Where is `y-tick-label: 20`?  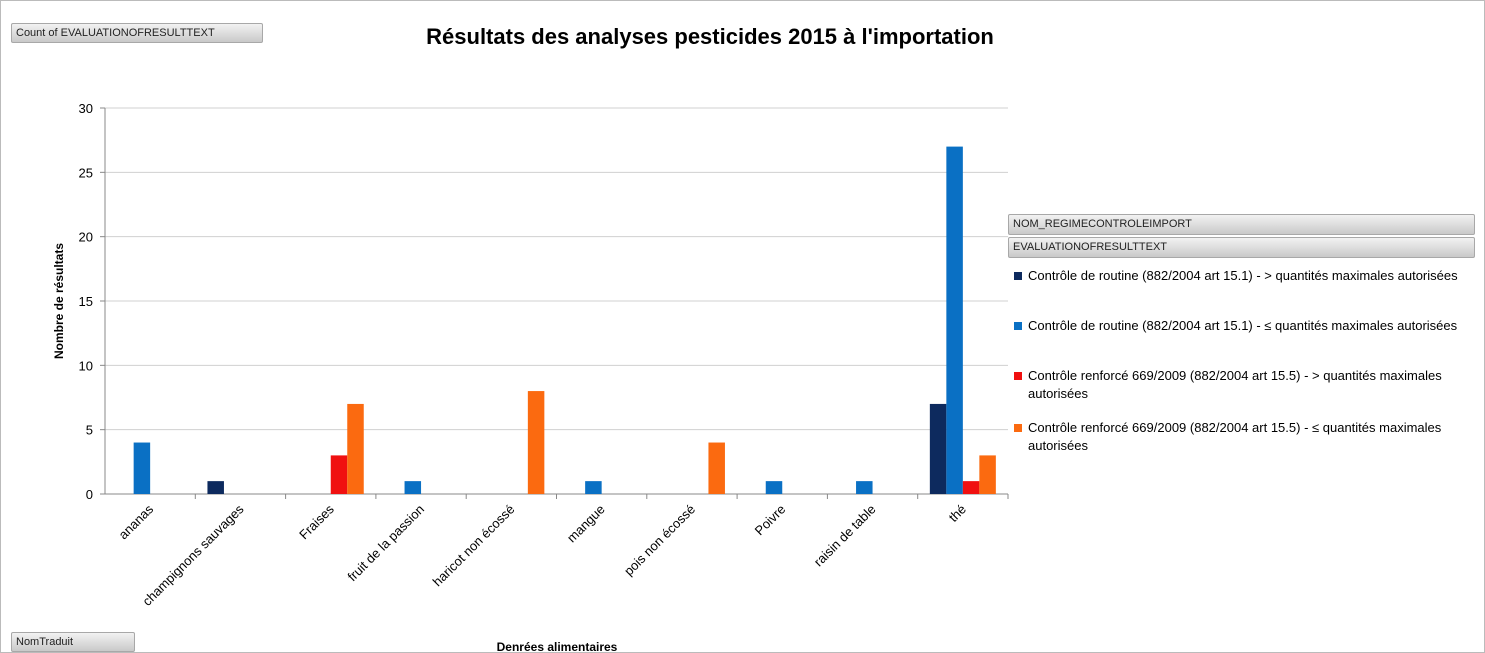
y-tick-label: 20 is located at coordinates (86, 237).